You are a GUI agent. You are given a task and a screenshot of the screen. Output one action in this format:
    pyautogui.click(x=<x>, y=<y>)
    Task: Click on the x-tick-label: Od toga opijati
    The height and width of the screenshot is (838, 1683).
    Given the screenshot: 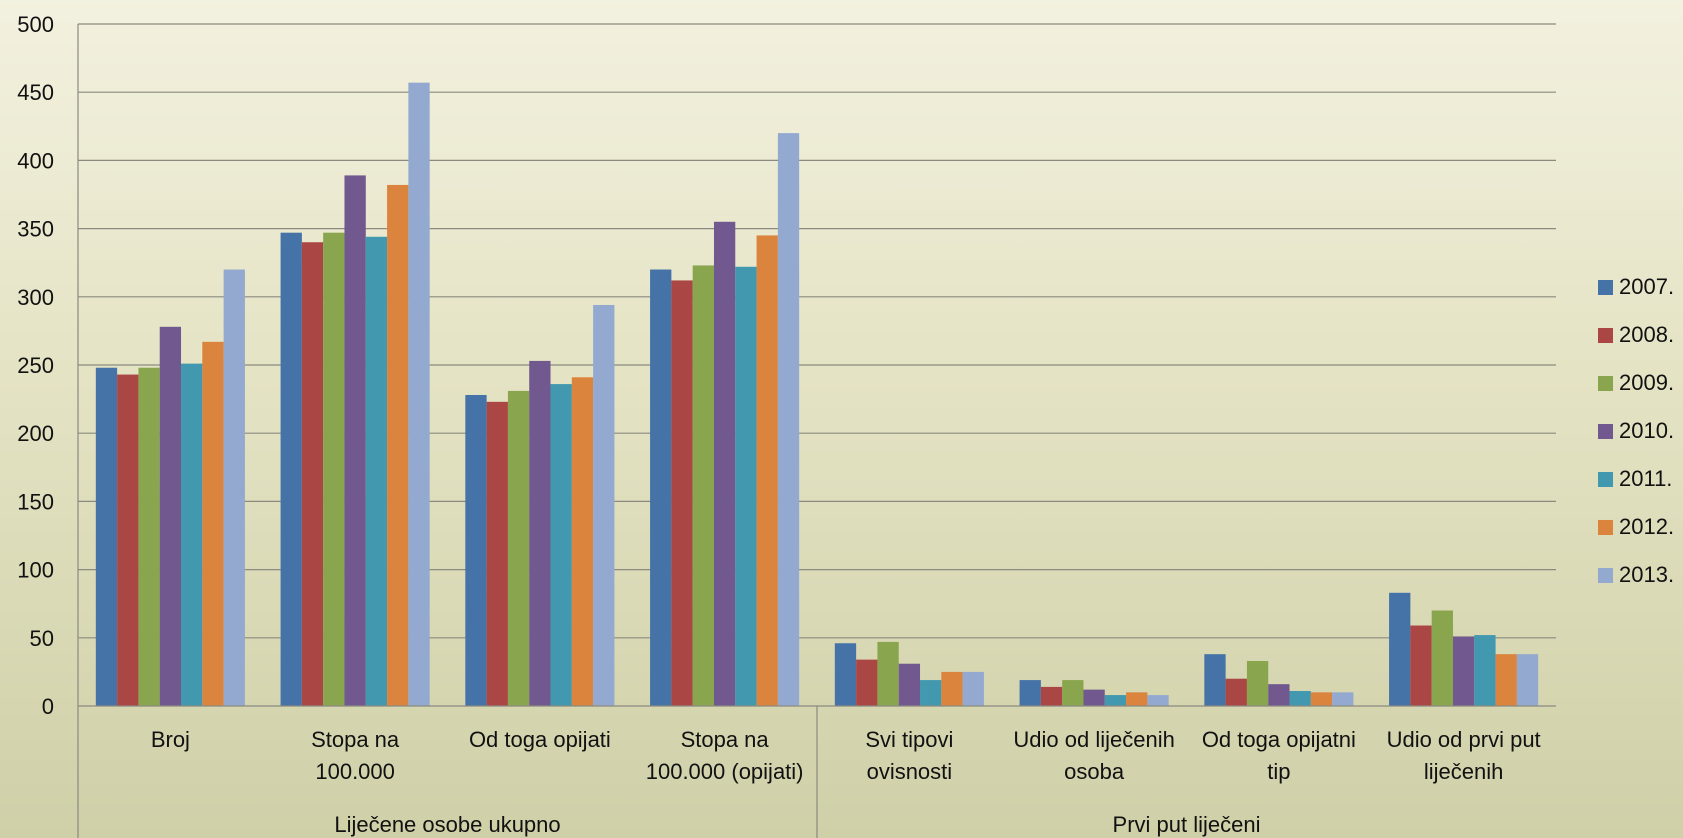 What is the action you would take?
    pyautogui.click(x=540, y=739)
    